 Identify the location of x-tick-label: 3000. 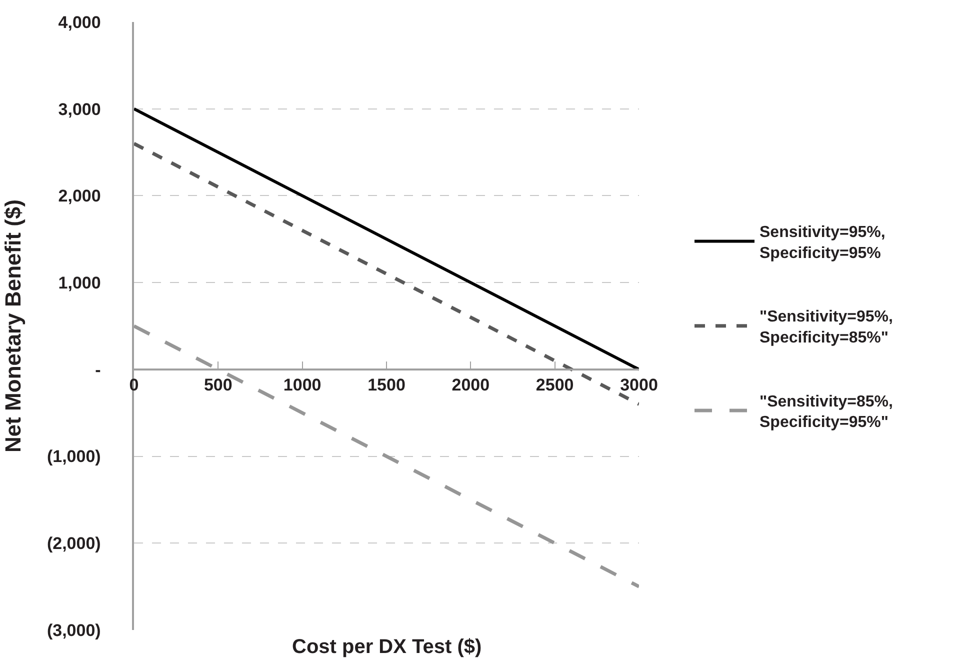
(639, 385).